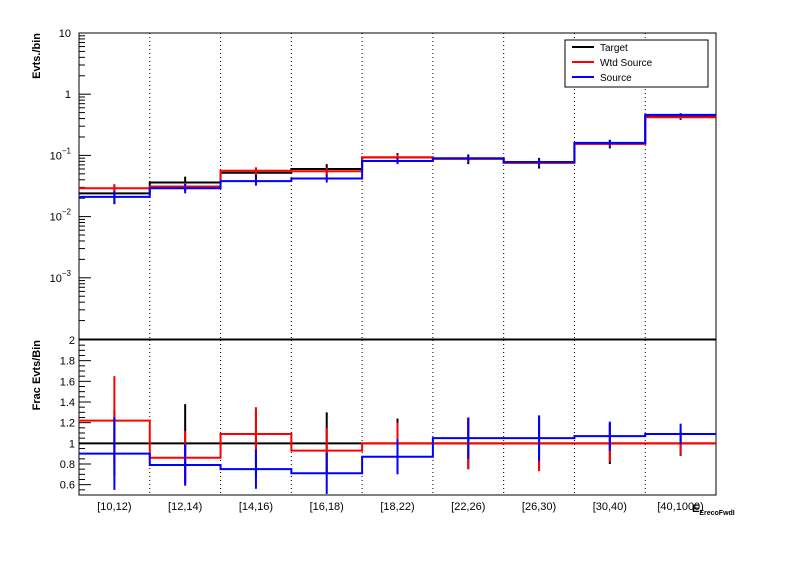 Image resolution: width=796 pixels, height=572 pixels. Describe the element at coordinates (539, 507) in the screenshot. I see `x-tick-label-6: [26,30)` at that location.